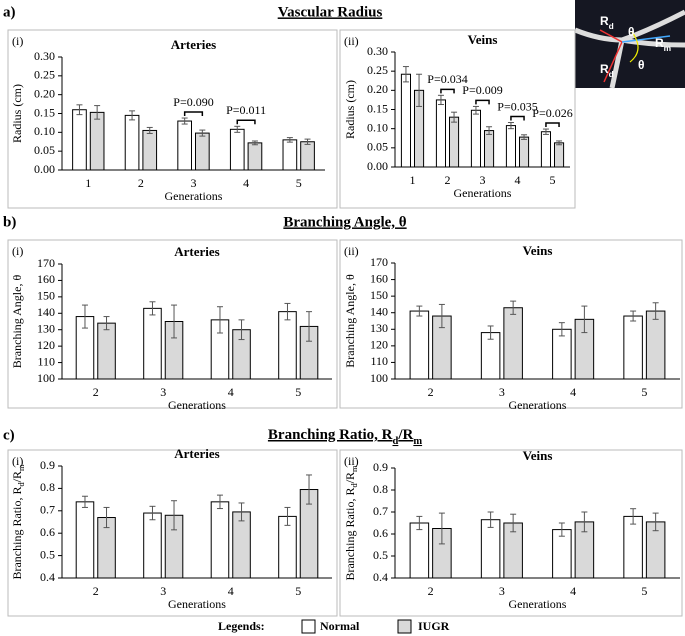 This screenshot has width=685, height=636. Describe the element at coordinates (377, 89) in the screenshot. I see `y-tick-label: 0.20` at that location.